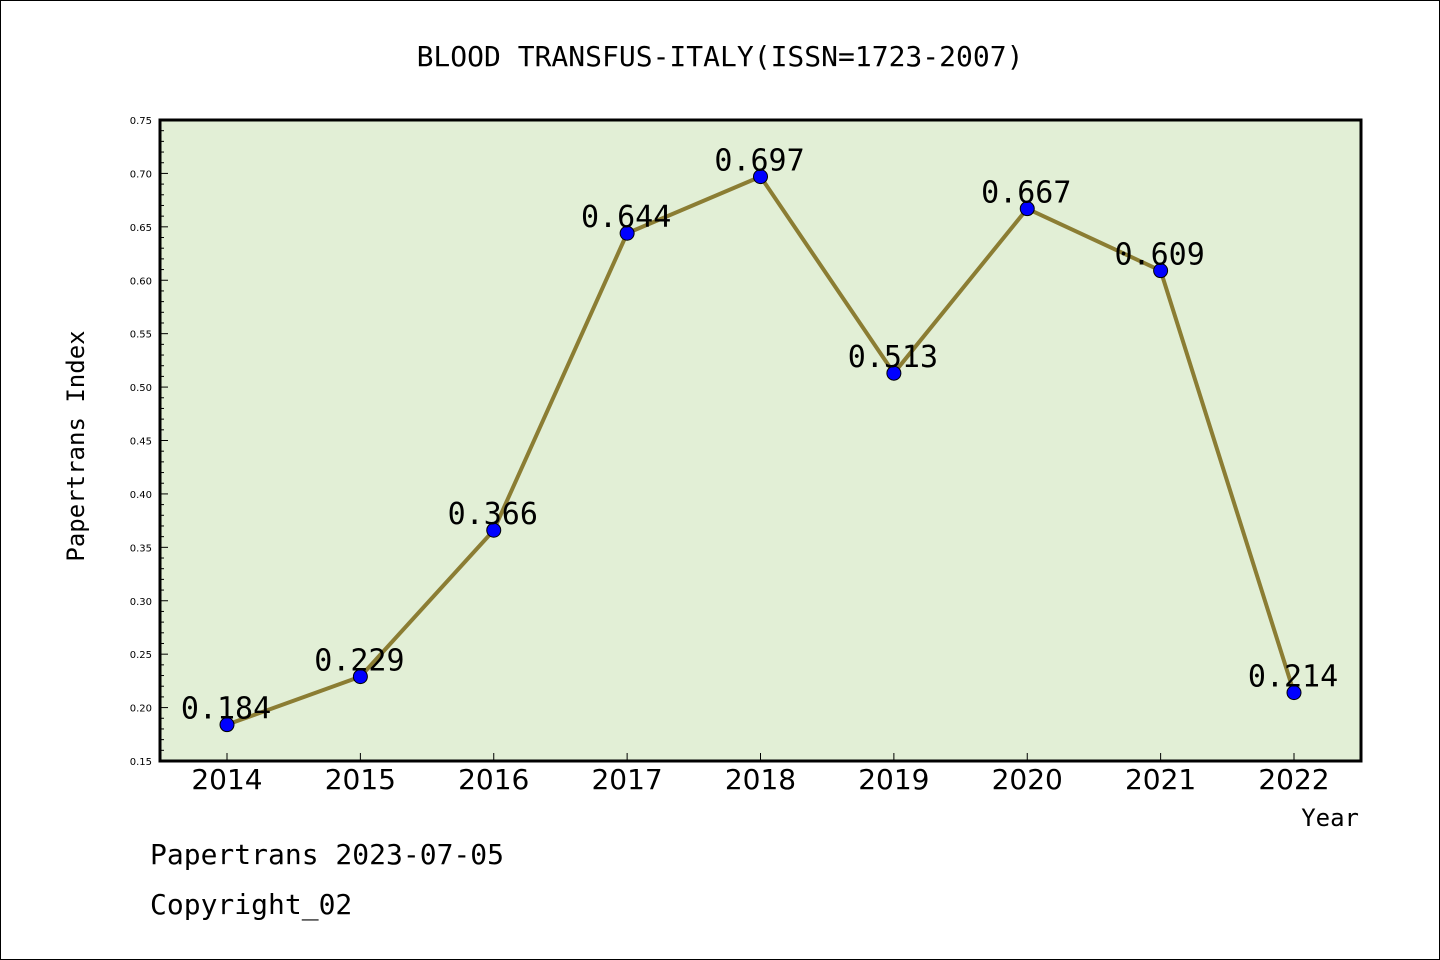 The image size is (1440, 960). I want to click on x-tick-label: 2017, so click(626, 779).